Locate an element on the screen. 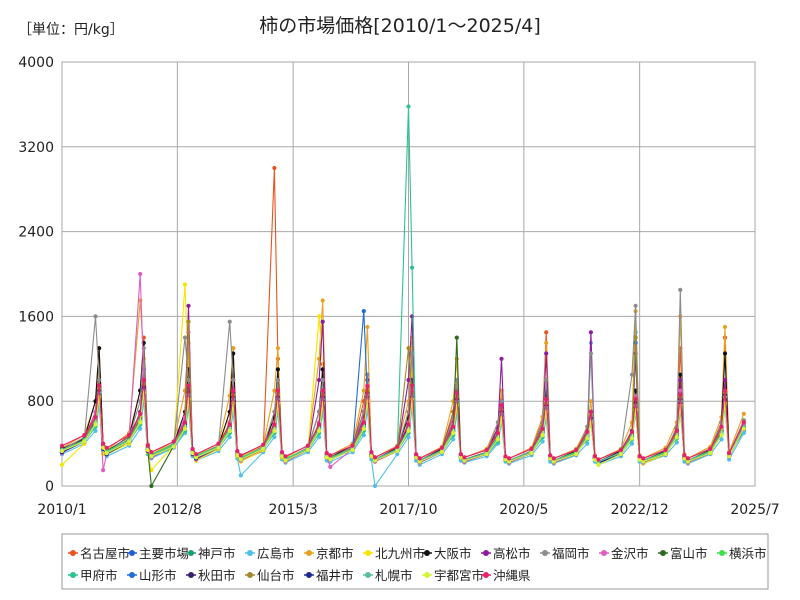 Image resolution: width=800 pixels, height=600 pixels. legend-item: 横浜市 is located at coordinates (742, 553).